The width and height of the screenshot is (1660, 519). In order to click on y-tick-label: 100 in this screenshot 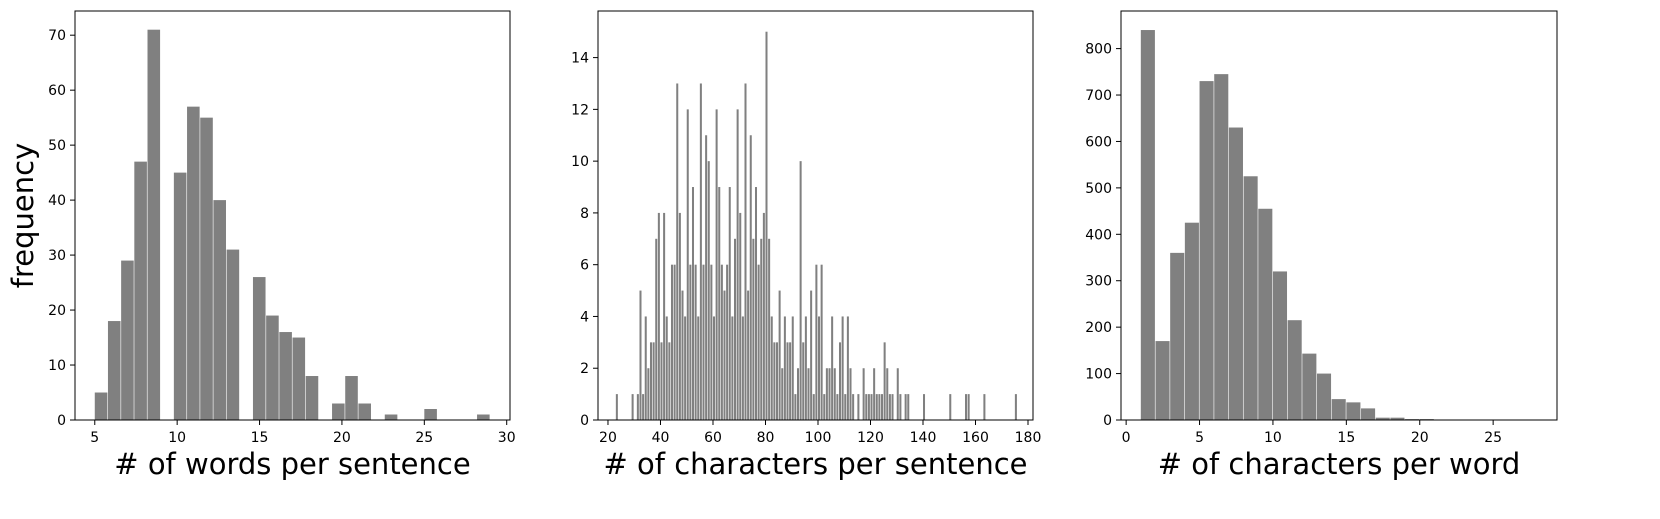, I will do `click(1098, 375)`.